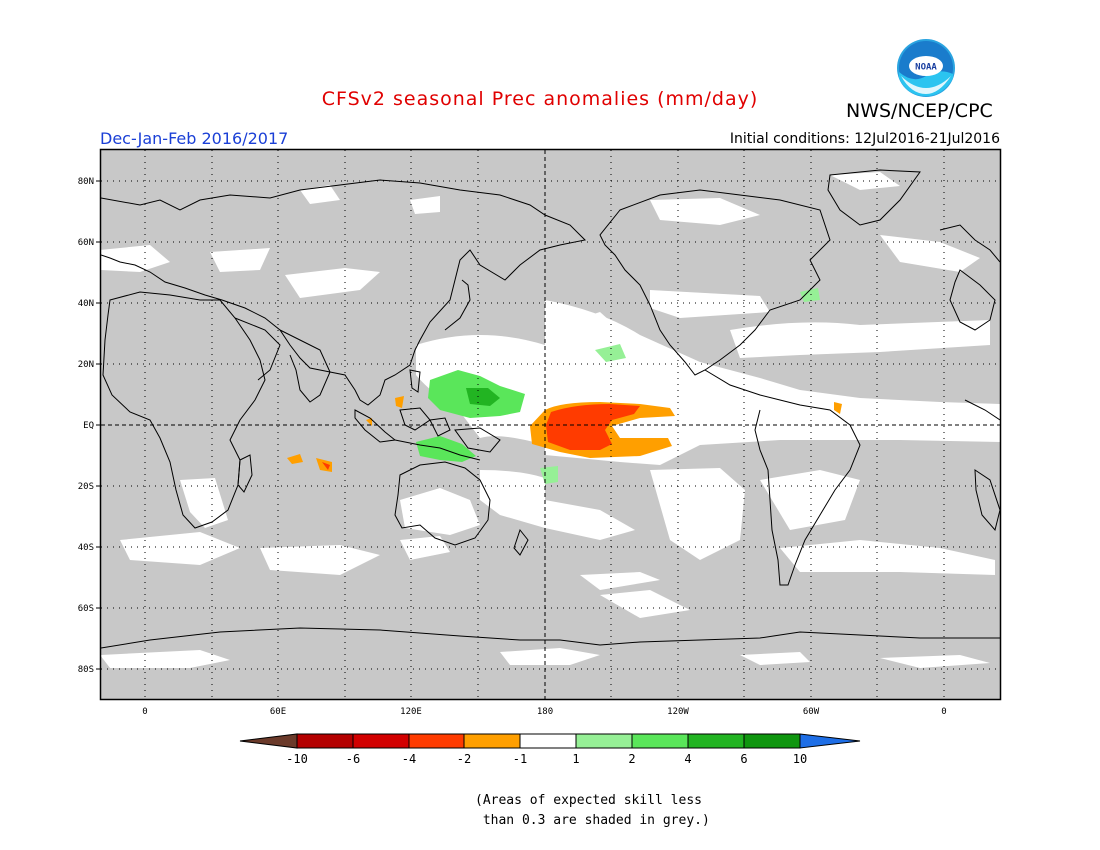  What do you see at coordinates (546, 759) in the screenshot?
I see `colorbar-labels: -10 -6 -4 -2 -1 1 2 4 6 10` at bounding box center [546, 759].